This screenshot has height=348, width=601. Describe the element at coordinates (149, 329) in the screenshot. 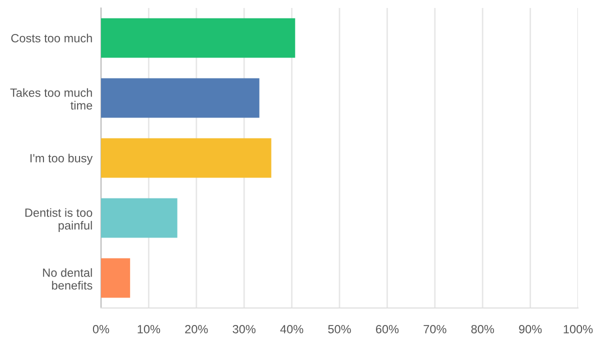

I see `x-tick-label: 10%` at that location.